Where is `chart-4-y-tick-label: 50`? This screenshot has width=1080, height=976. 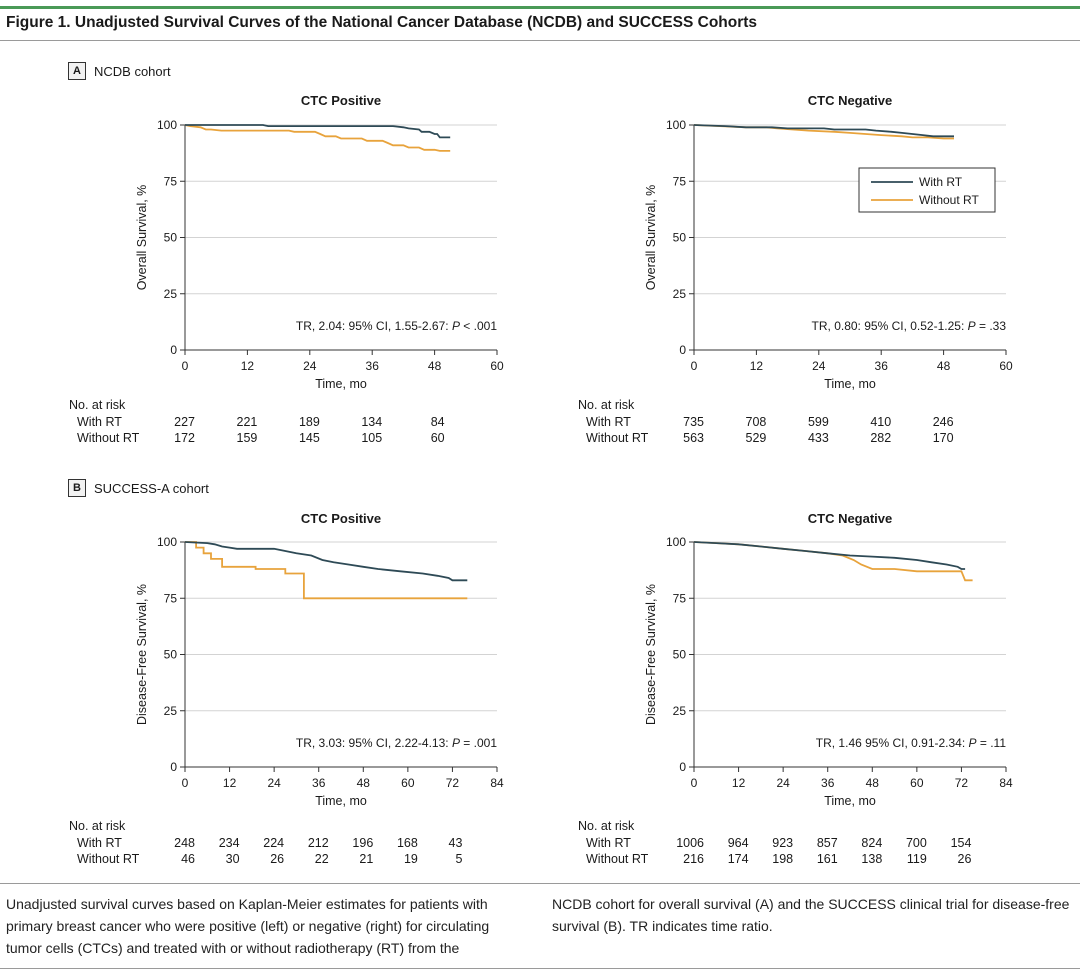 chart-4-y-tick-label: 50 is located at coordinates (680, 655).